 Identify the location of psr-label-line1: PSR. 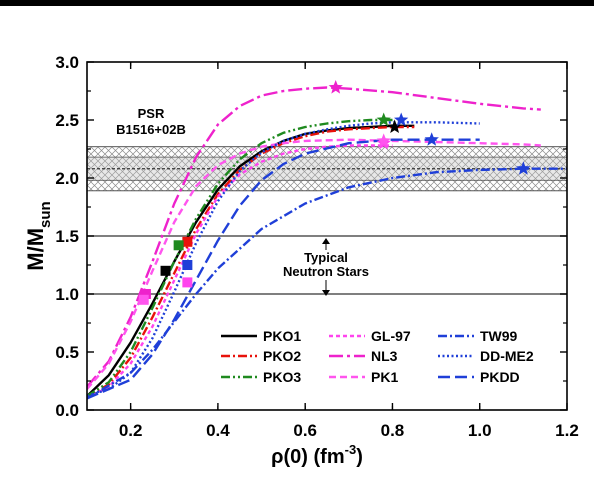
(151, 113).